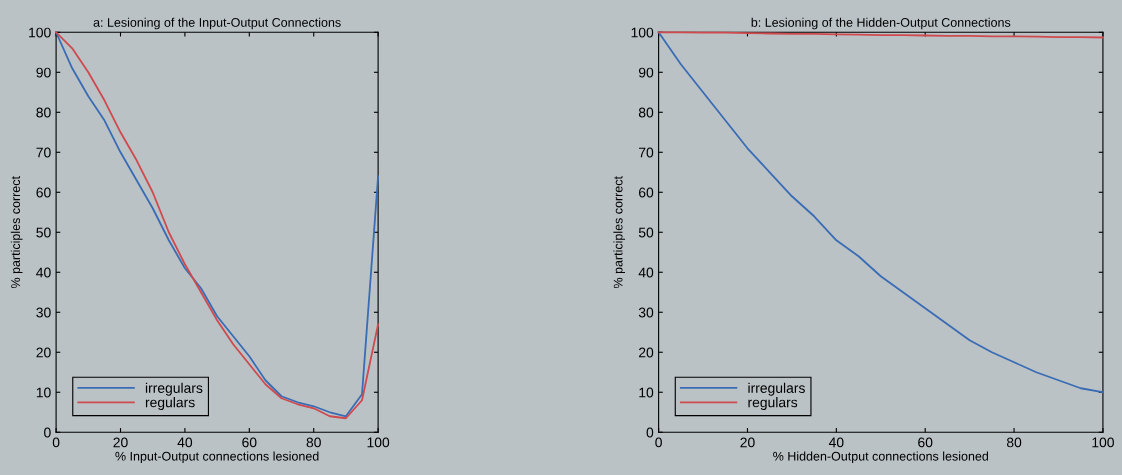 The height and width of the screenshot is (475, 1122). What do you see at coordinates (881, 23) in the screenshot?
I see `chart-title: b: Lesioning of the Hidden-Output Connections` at bounding box center [881, 23].